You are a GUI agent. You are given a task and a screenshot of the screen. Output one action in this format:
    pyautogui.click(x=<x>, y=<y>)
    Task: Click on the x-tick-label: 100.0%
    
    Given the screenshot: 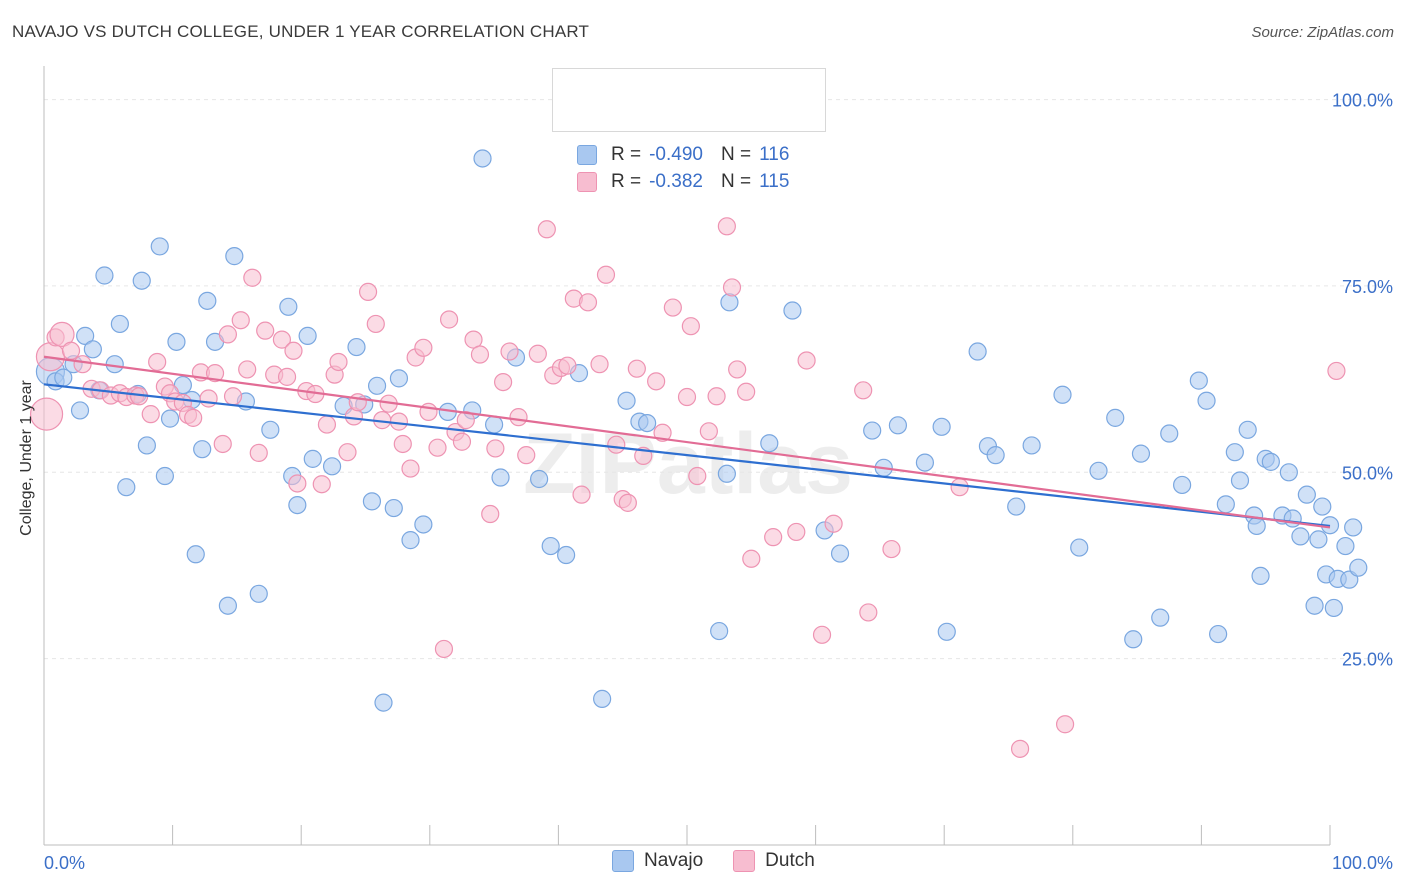 What is the action you would take?
    pyautogui.click(x=1362, y=863)
    